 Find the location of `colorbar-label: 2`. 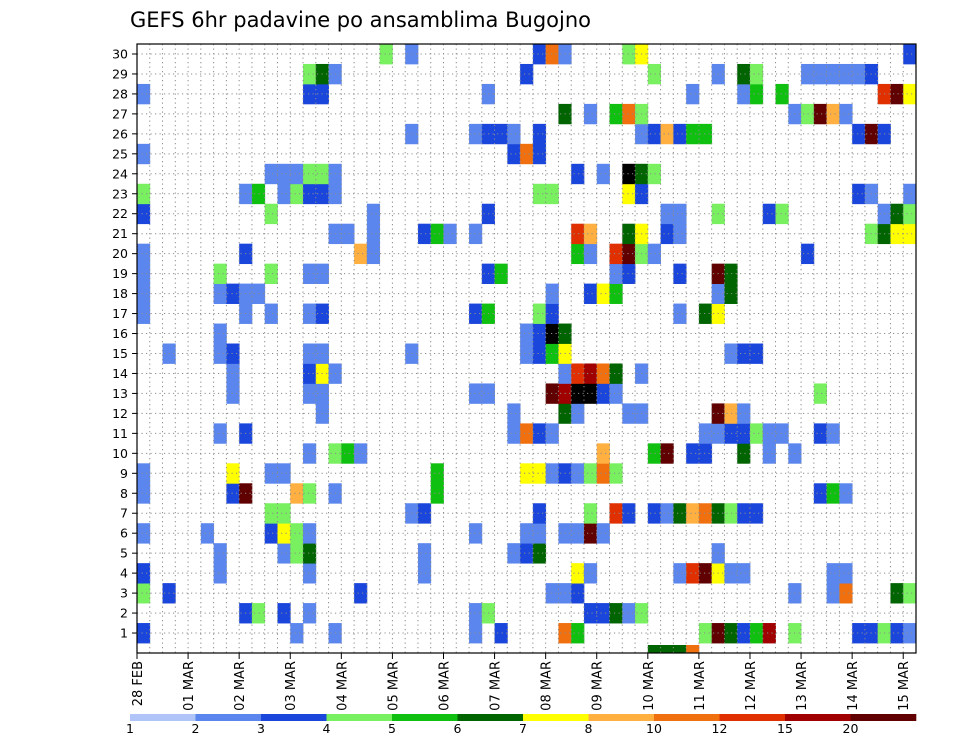

colorbar-label: 2 is located at coordinates (196, 728).